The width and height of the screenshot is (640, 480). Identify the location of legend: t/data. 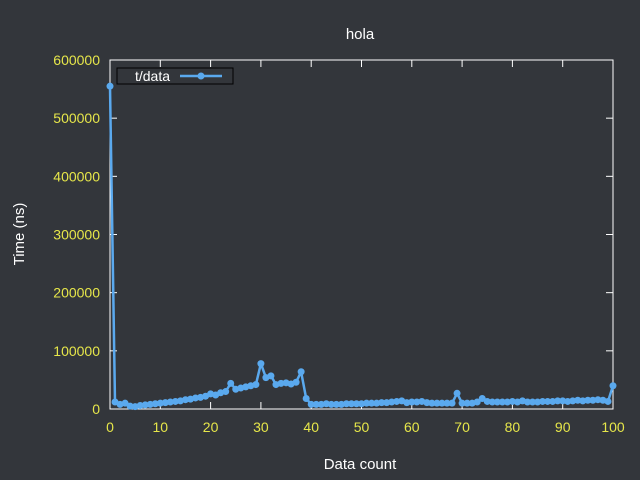
(175, 76).